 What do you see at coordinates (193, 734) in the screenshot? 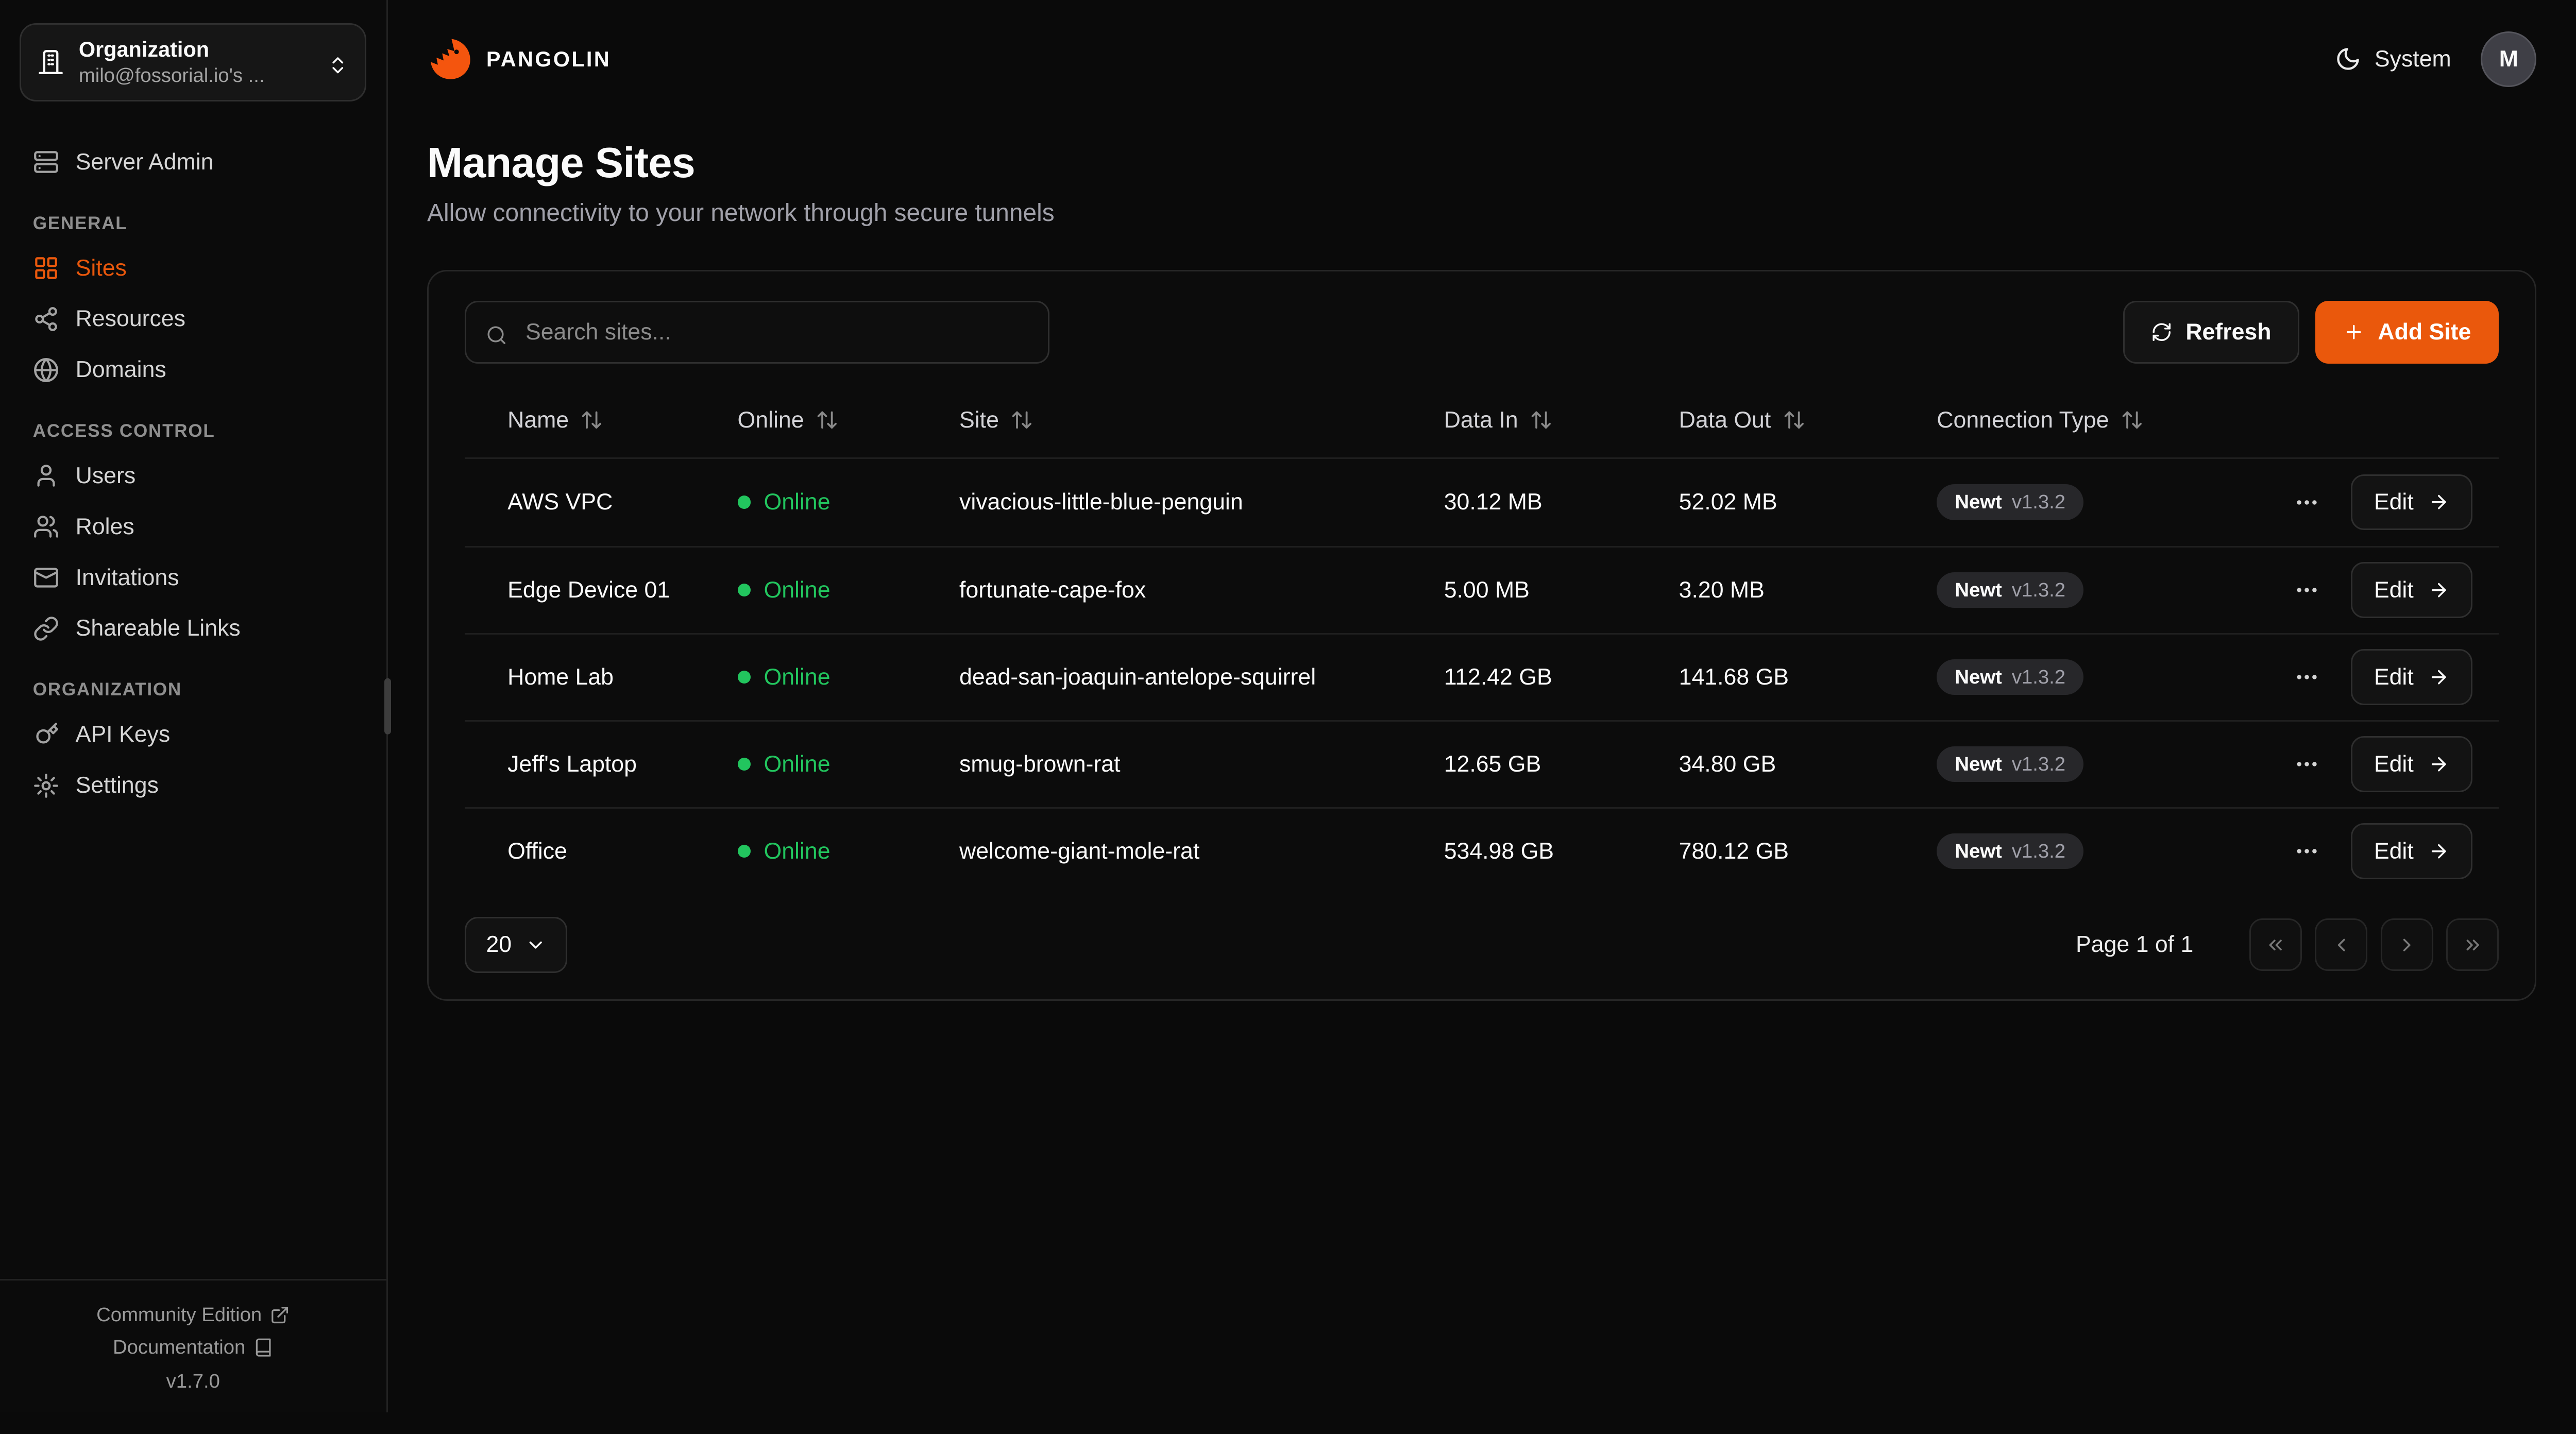
I see `sidebar-item-api-keys: API Keys` at bounding box center [193, 734].